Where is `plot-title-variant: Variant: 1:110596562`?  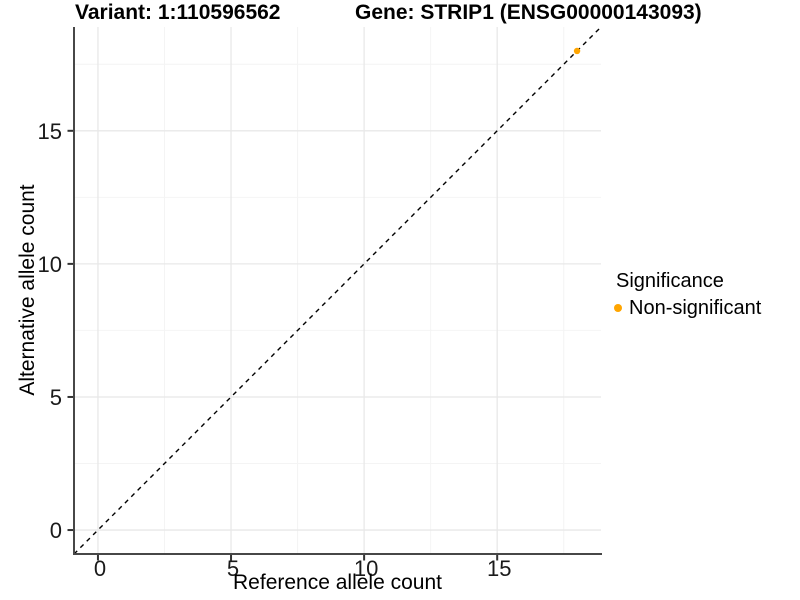
plot-title-variant: Variant: 1:110596562 is located at coordinates (178, 12).